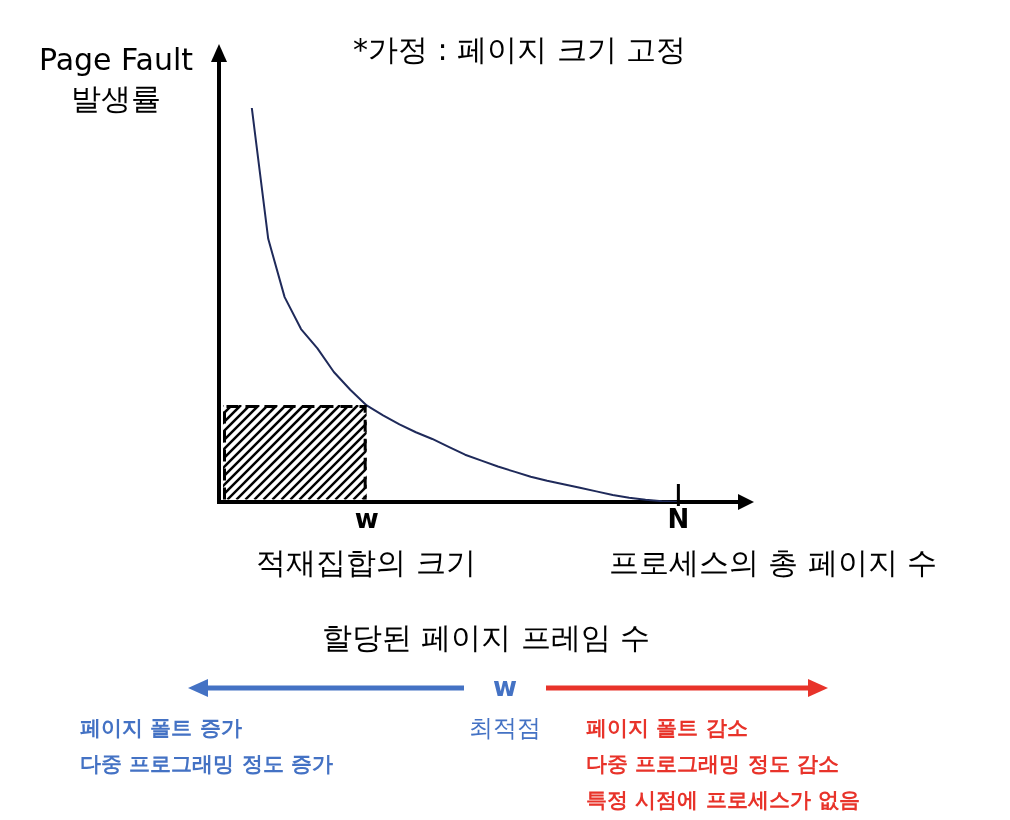 The height and width of the screenshot is (820, 1010). Describe the element at coordinates (678, 518) in the screenshot. I see `x-tick-label: N` at that location.